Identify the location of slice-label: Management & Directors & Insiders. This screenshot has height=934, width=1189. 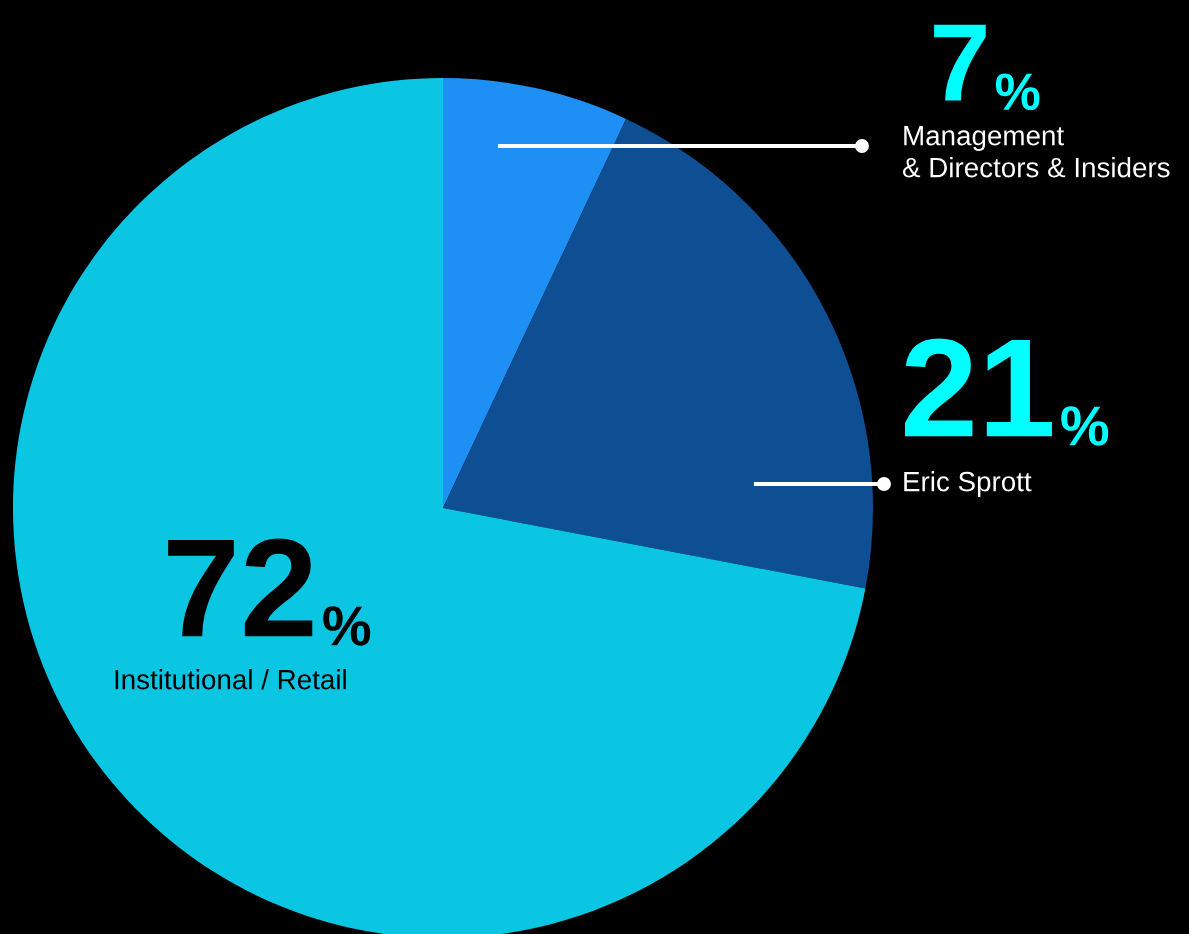
(1036, 152).